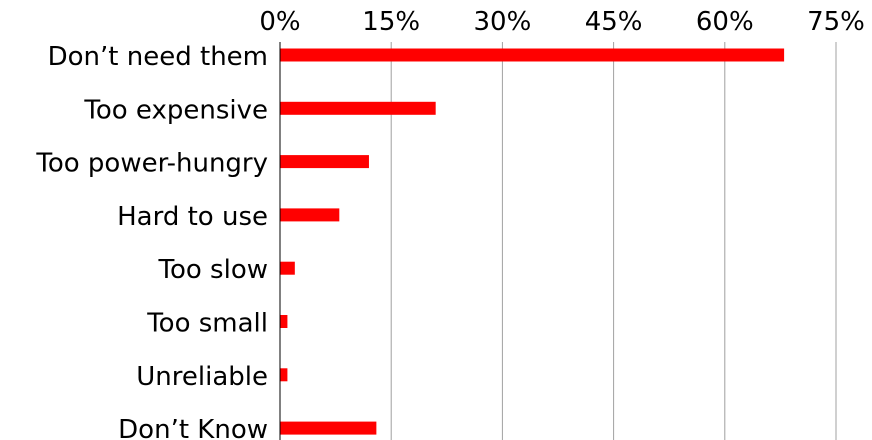  Describe the element at coordinates (725, 22) in the screenshot. I see `x-tick-label: 60%` at that location.